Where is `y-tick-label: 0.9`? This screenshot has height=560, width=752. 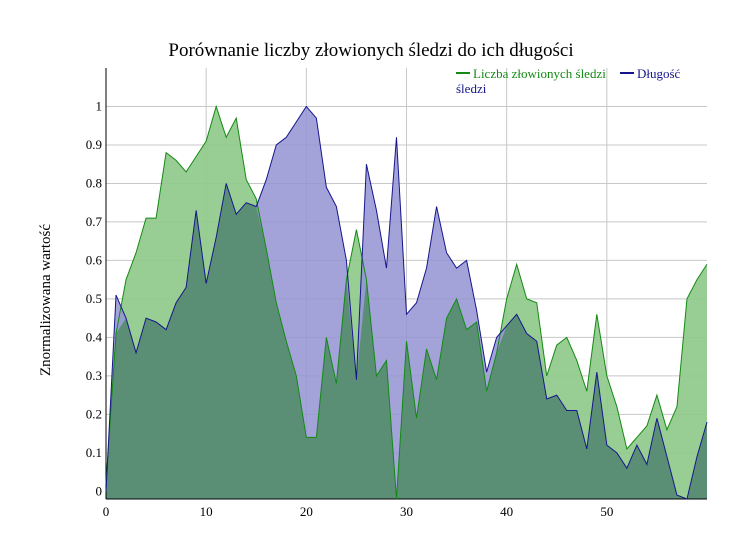 y-tick-label: 0.9 is located at coordinates (94, 144).